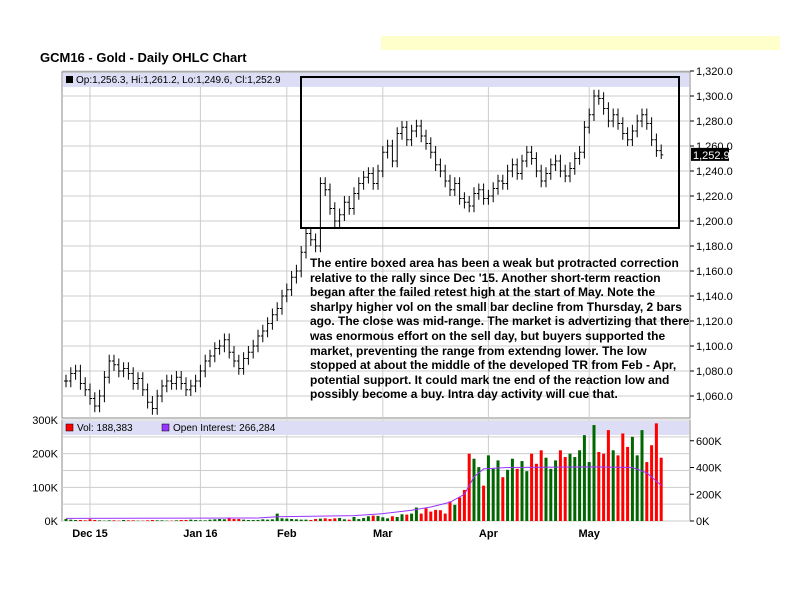 This screenshot has width=800, height=600. Describe the element at coordinates (490, 152) in the screenshot. I see `range-box` at that location.